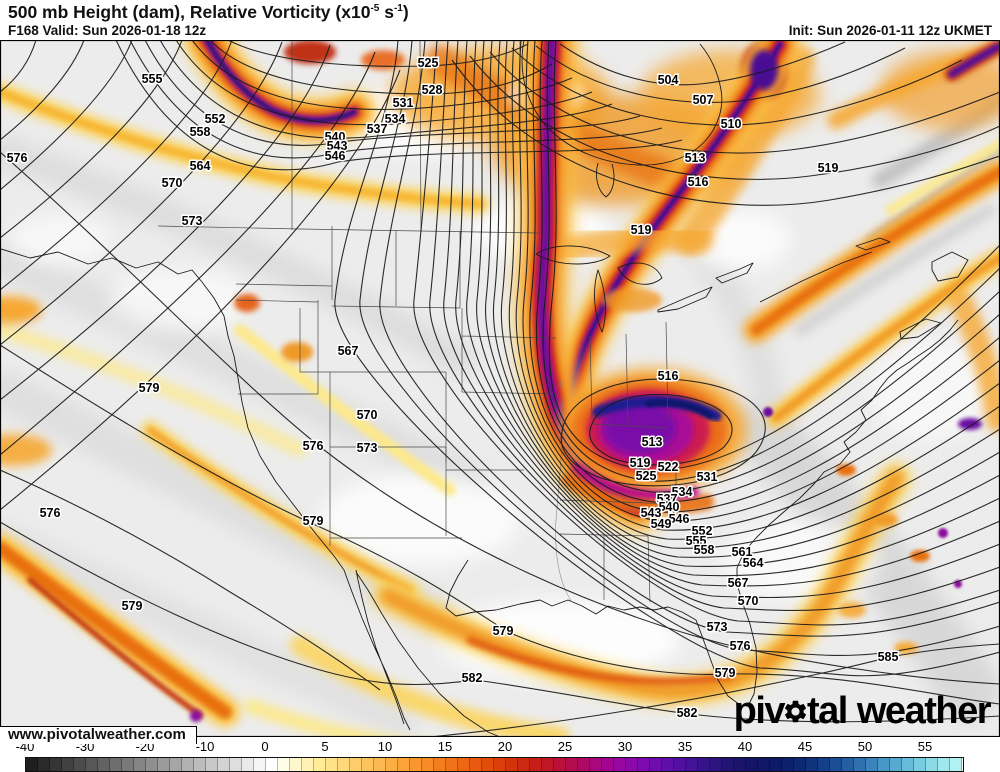 The width and height of the screenshot is (1000, 772). I want to click on mississippi-river, so click(564, 491).